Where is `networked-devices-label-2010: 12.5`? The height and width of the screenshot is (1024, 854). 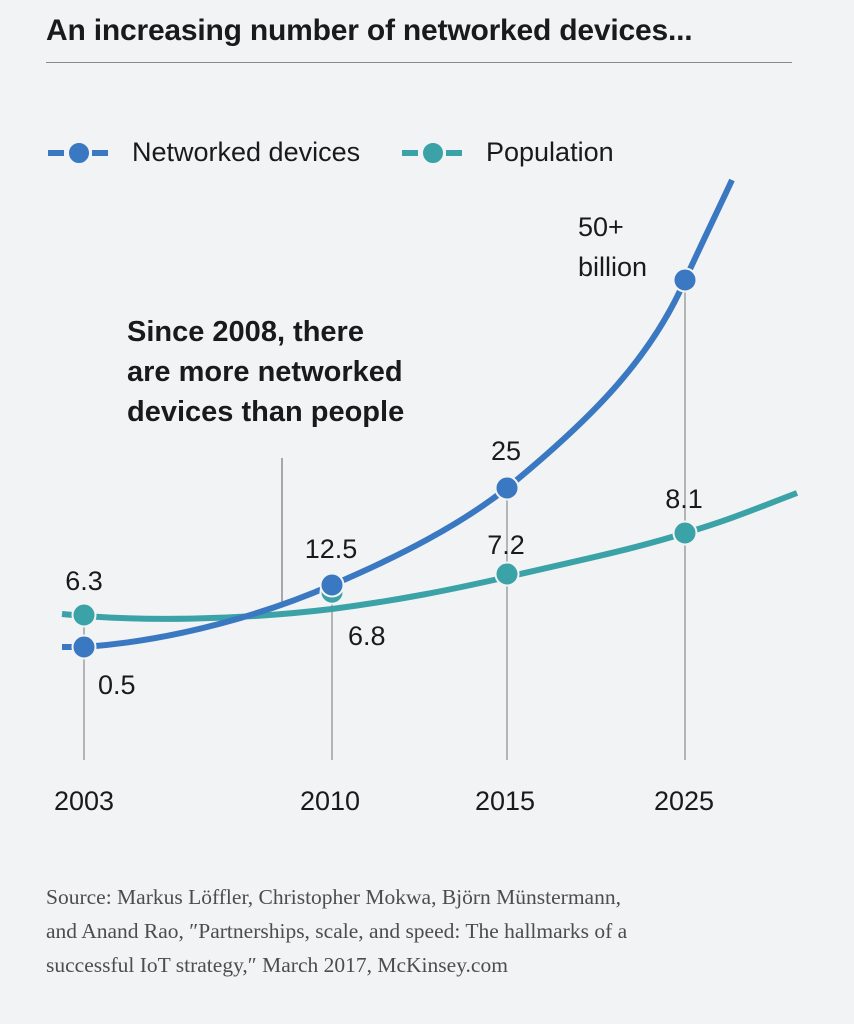
networked-devices-label-2010: 12.5 is located at coordinates (331, 549).